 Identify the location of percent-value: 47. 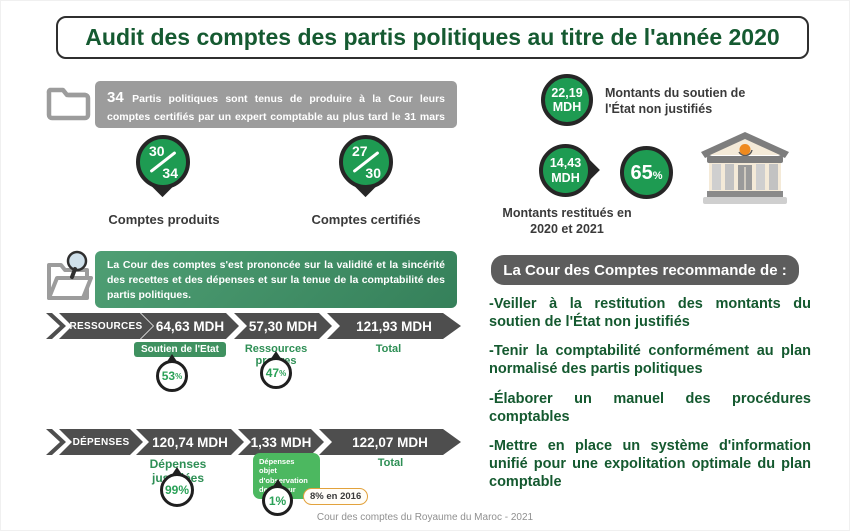
(272, 373).